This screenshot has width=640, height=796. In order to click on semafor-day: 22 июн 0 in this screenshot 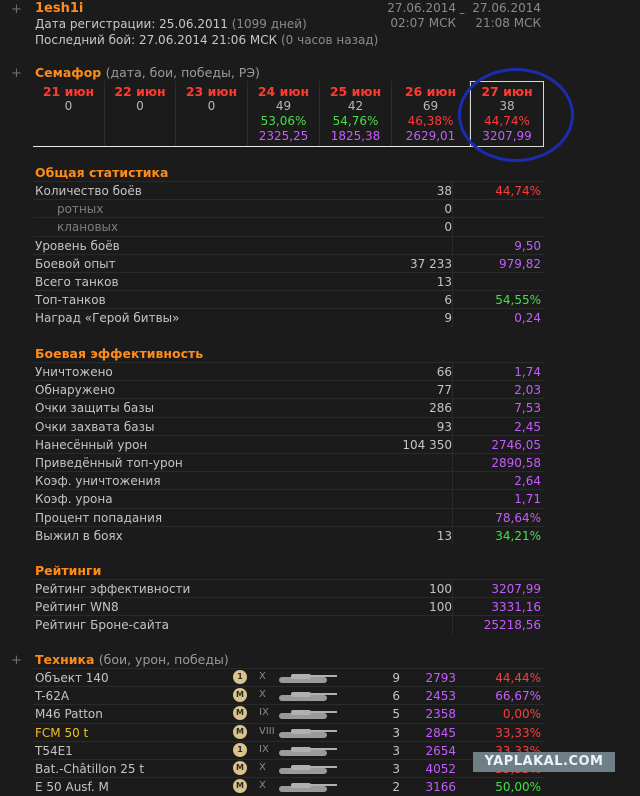, I will do `click(140, 114)`.